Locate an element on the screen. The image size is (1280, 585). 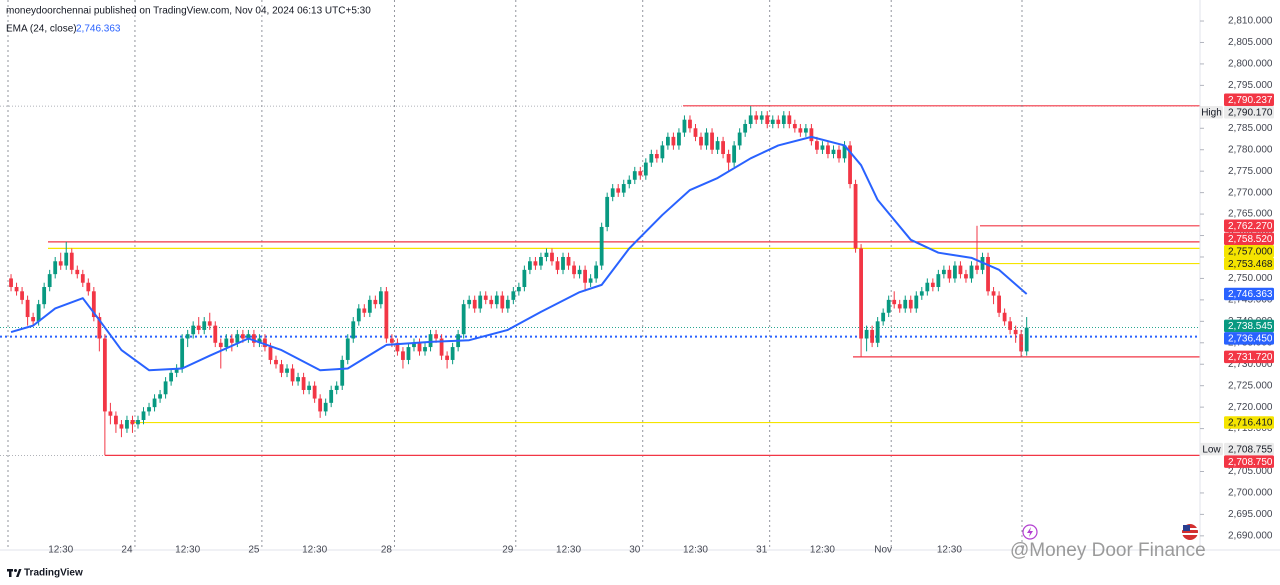
y-tick-label: 2,700.000 is located at coordinates (1250, 493).